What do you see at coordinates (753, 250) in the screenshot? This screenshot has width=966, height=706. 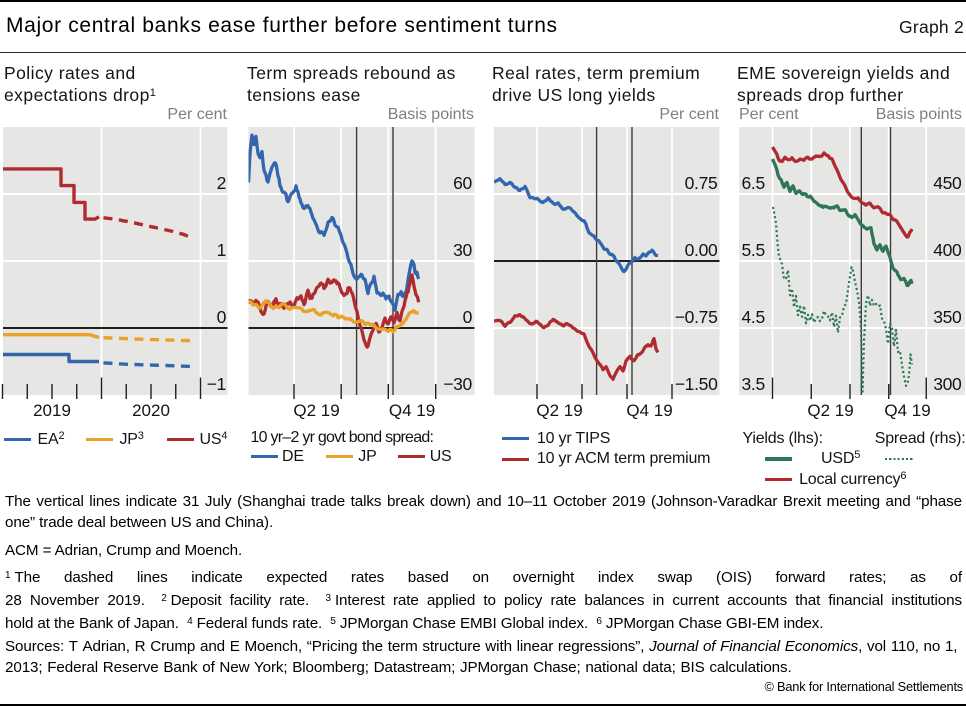 I see `svg-text: 5.5` at bounding box center [753, 250].